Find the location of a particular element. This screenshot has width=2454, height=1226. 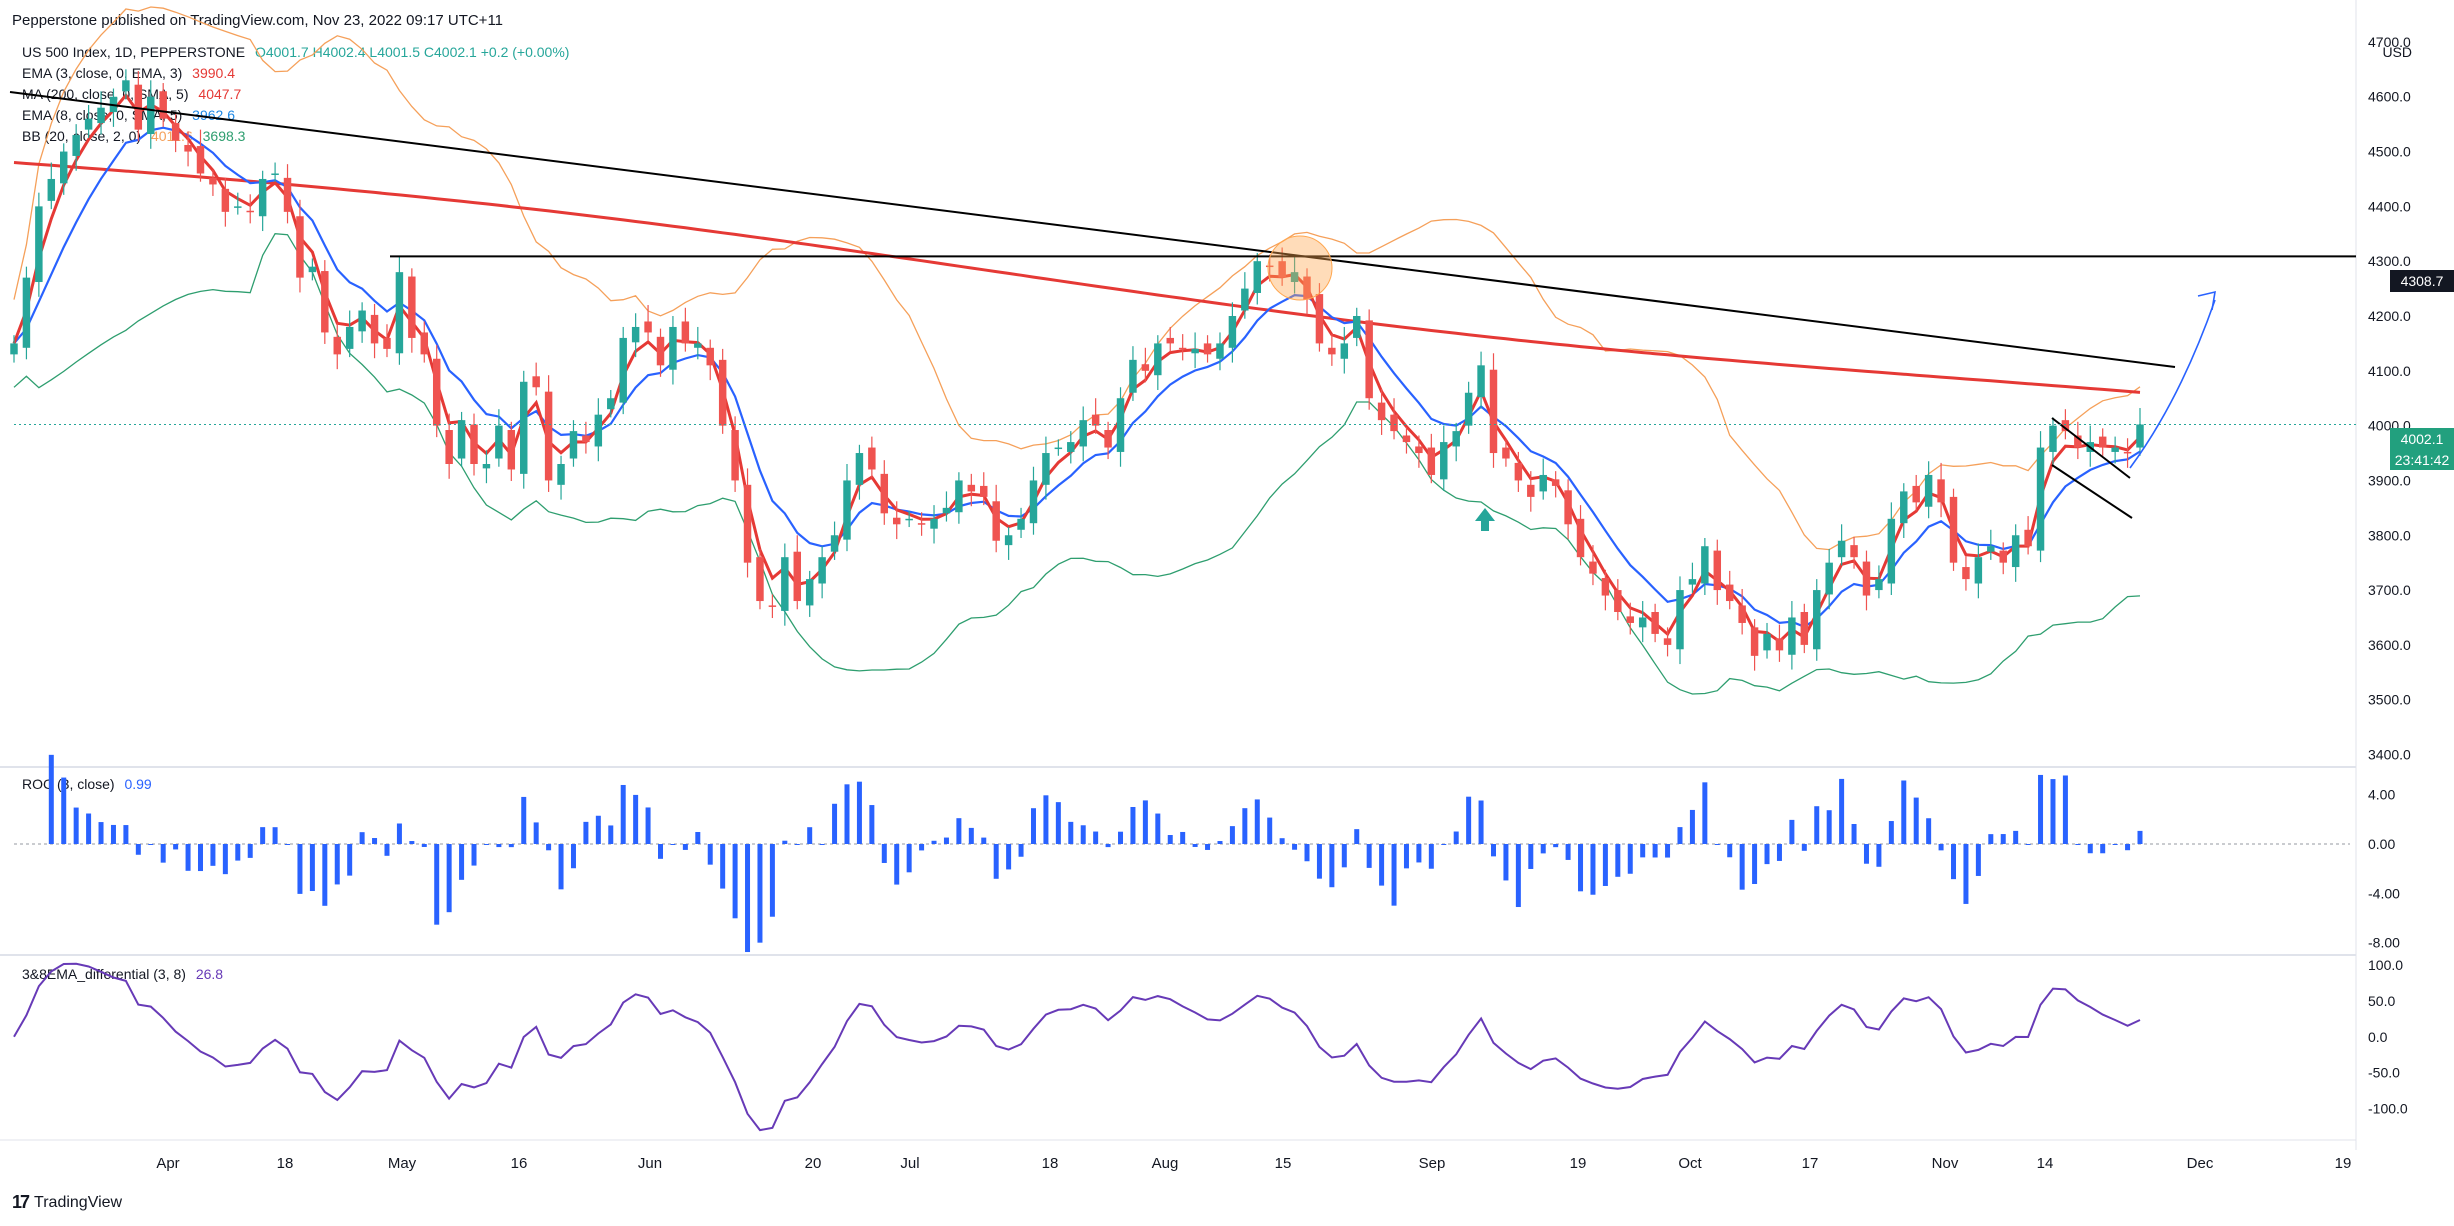

time-tick-label: 20 is located at coordinates (813, 1163).